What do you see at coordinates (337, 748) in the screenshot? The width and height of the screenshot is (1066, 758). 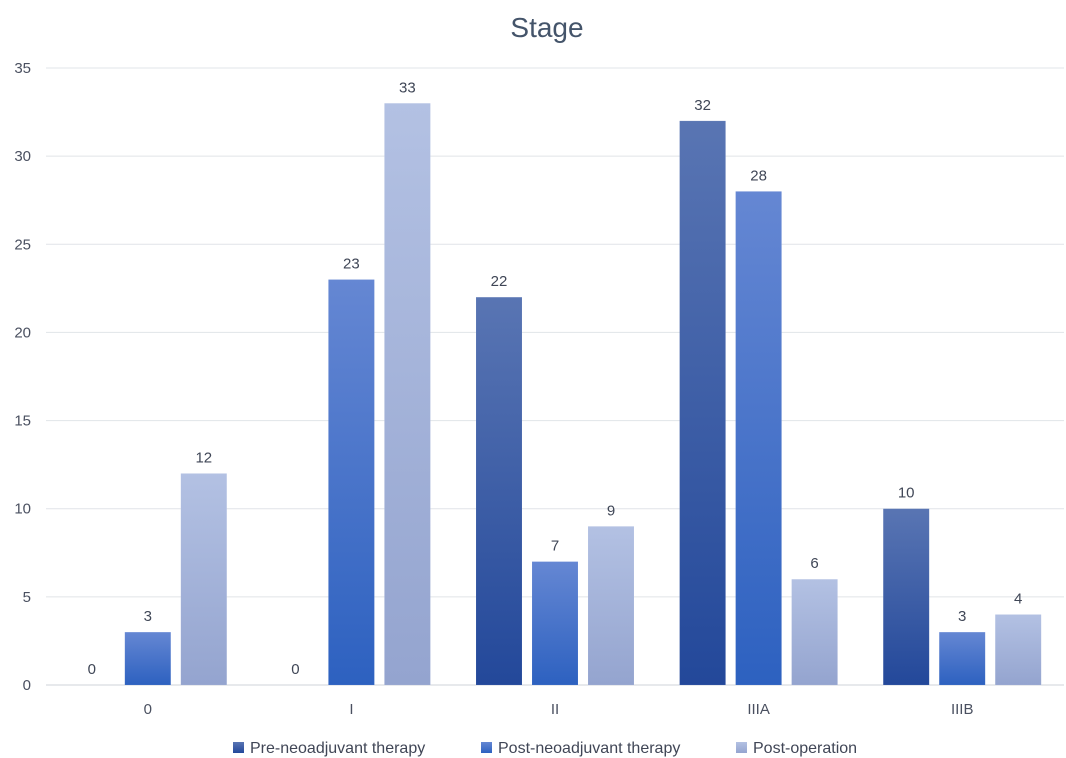 I see `legend-label: Pre-neoadjuvant therapy` at bounding box center [337, 748].